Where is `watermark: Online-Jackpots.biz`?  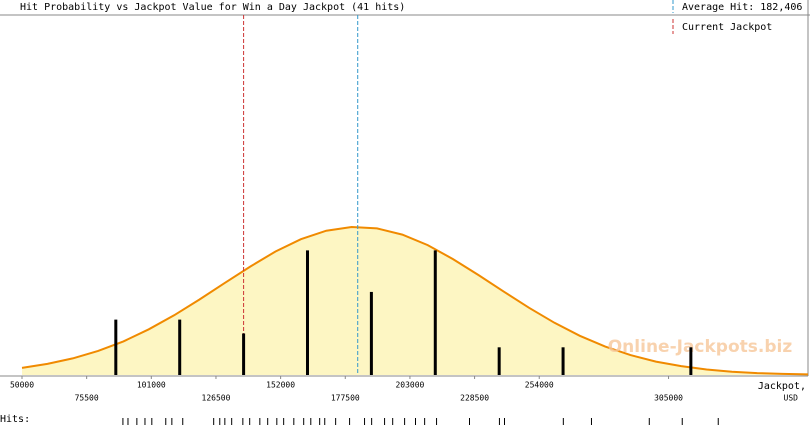
watermark: Online-Jackpots.biz is located at coordinates (700, 347).